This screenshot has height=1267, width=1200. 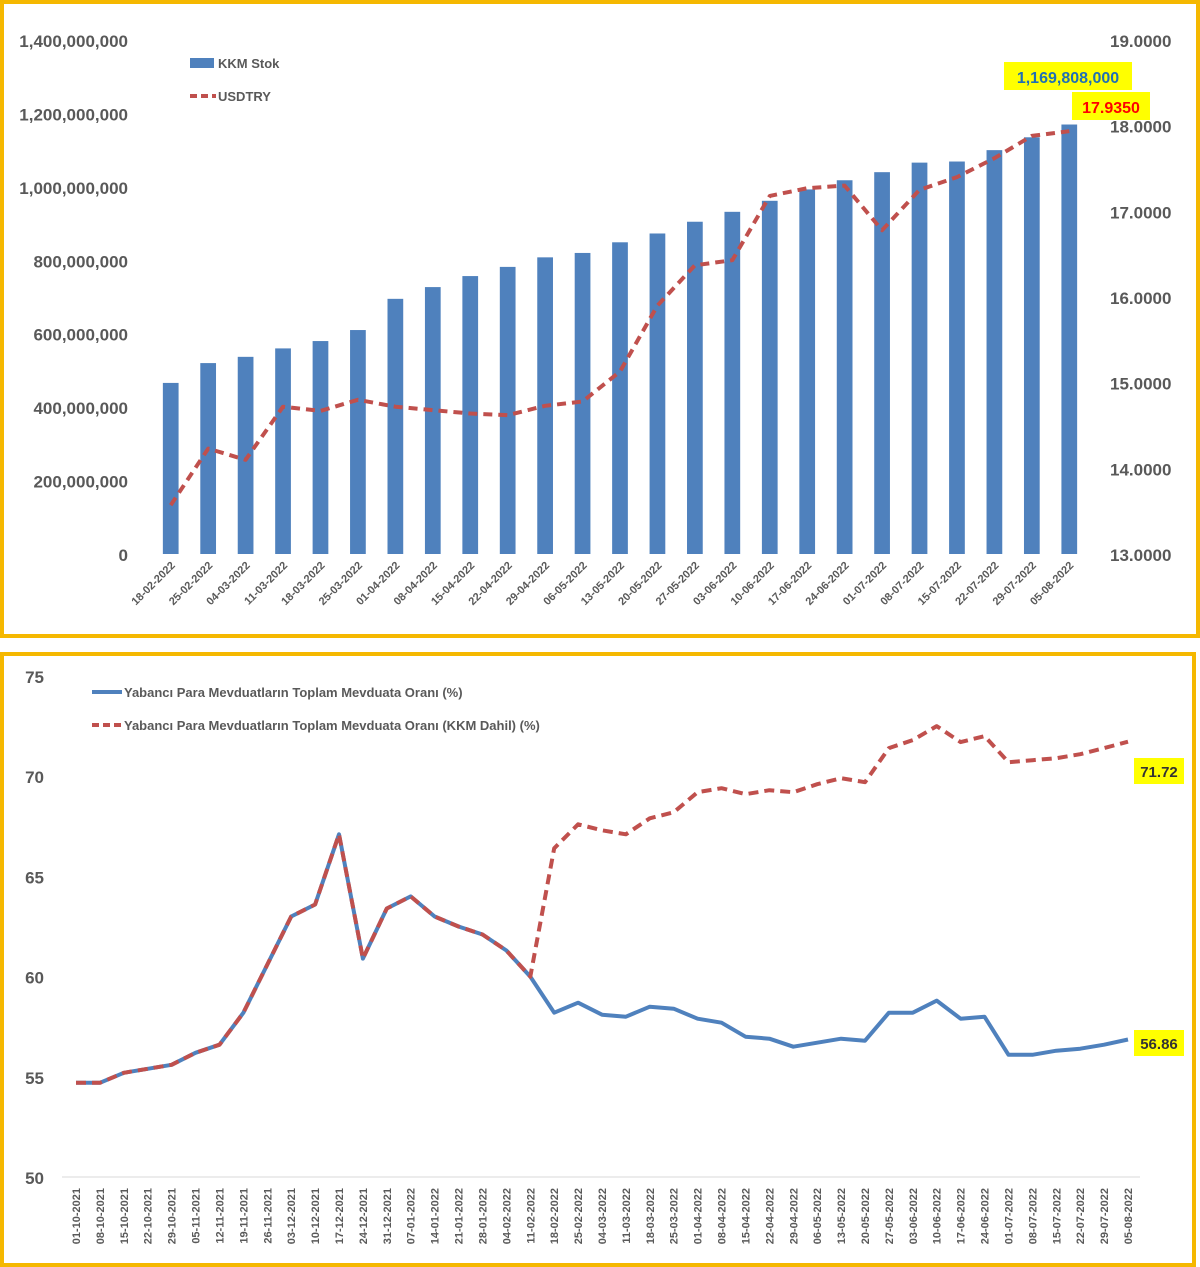 I want to click on x-axis-tick-label: 05-08-2022, so click(x=1129, y=1216).